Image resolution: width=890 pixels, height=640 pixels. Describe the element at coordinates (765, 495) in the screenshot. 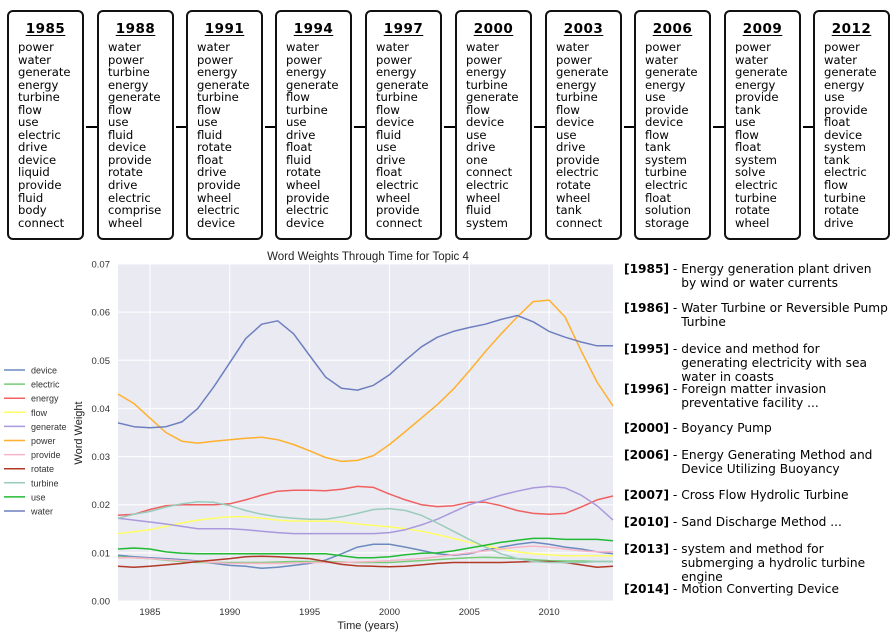

I see `patent-title: Cross Flow Hydrolic Turbine` at that location.